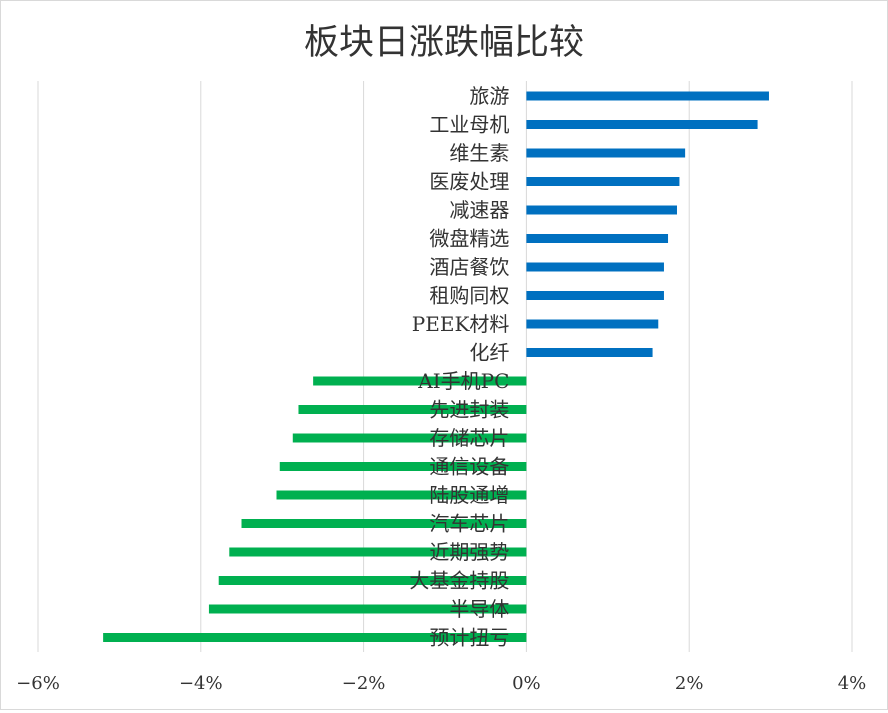 This screenshot has width=888, height=713. Describe the element at coordinates (469, 467) in the screenshot. I see `category-label: 通信设备` at that location.